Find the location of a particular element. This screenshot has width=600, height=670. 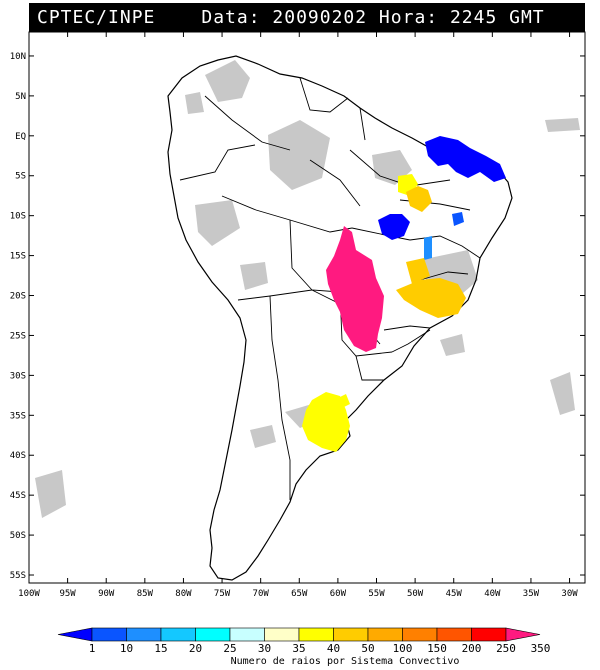

lat-label-40S: 40S is located at coordinates (18, 456).